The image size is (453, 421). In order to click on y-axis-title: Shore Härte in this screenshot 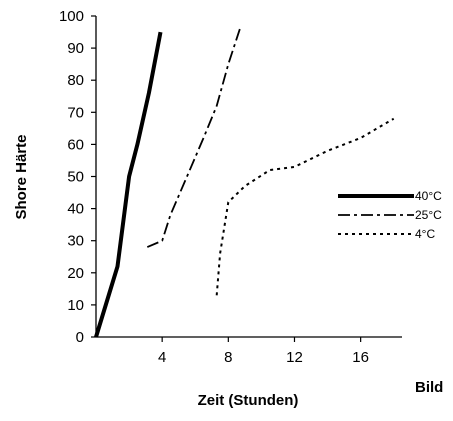, I will do `click(21, 176)`.